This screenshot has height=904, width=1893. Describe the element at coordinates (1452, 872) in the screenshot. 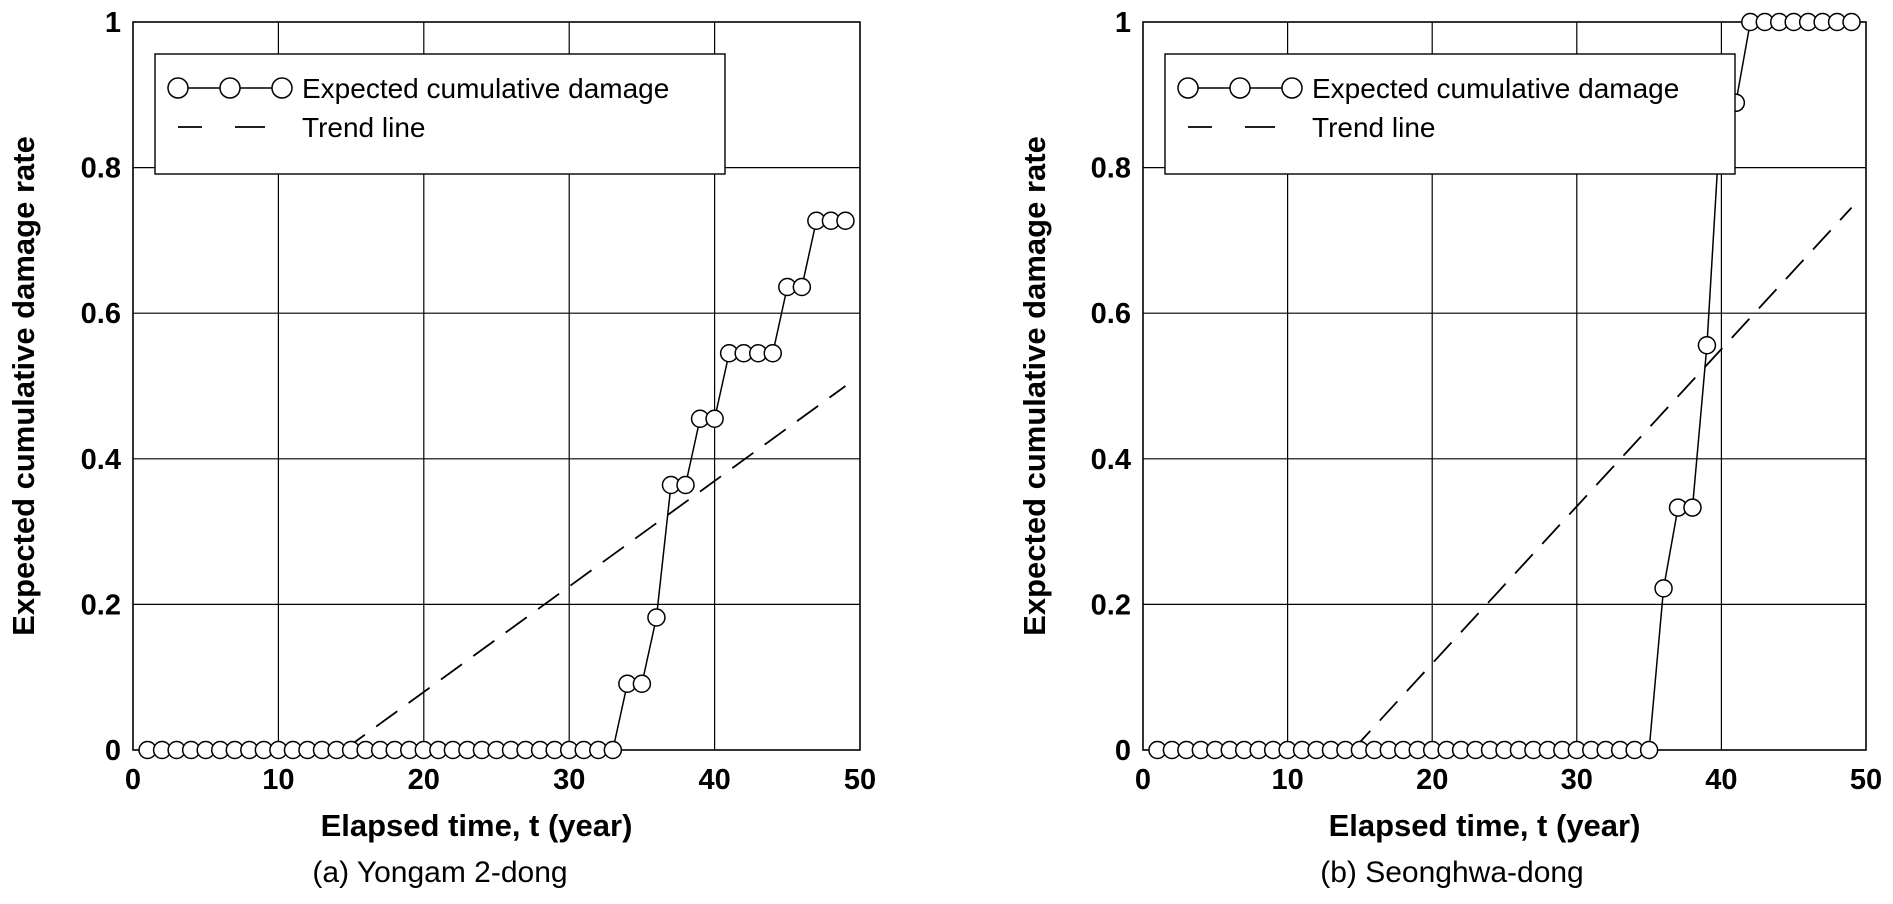

I see `panel-caption: (b) Seonghwa-dong` at that location.